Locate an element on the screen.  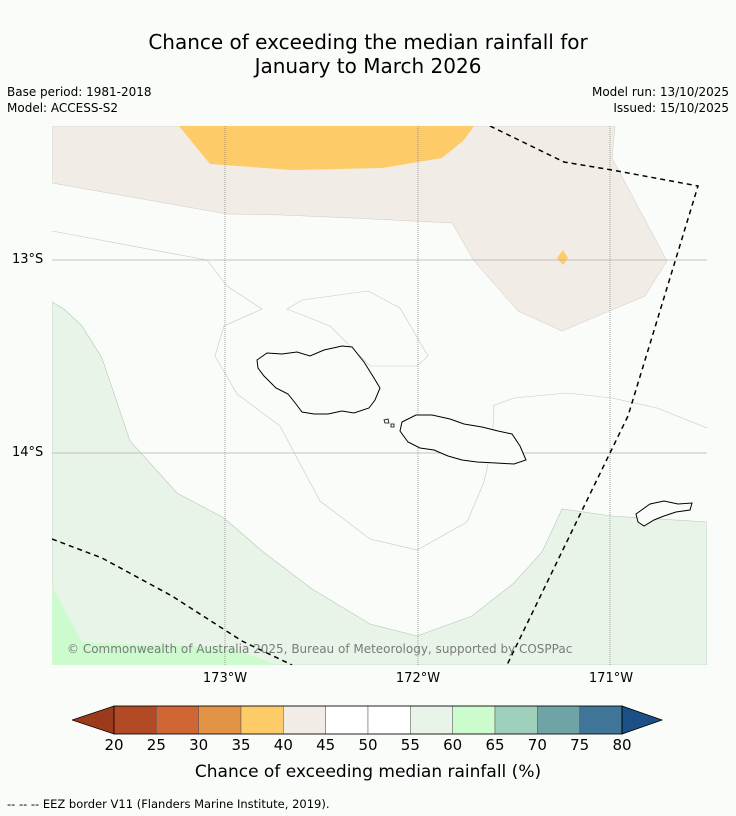
eez-border is located at coordinates (172, 601).